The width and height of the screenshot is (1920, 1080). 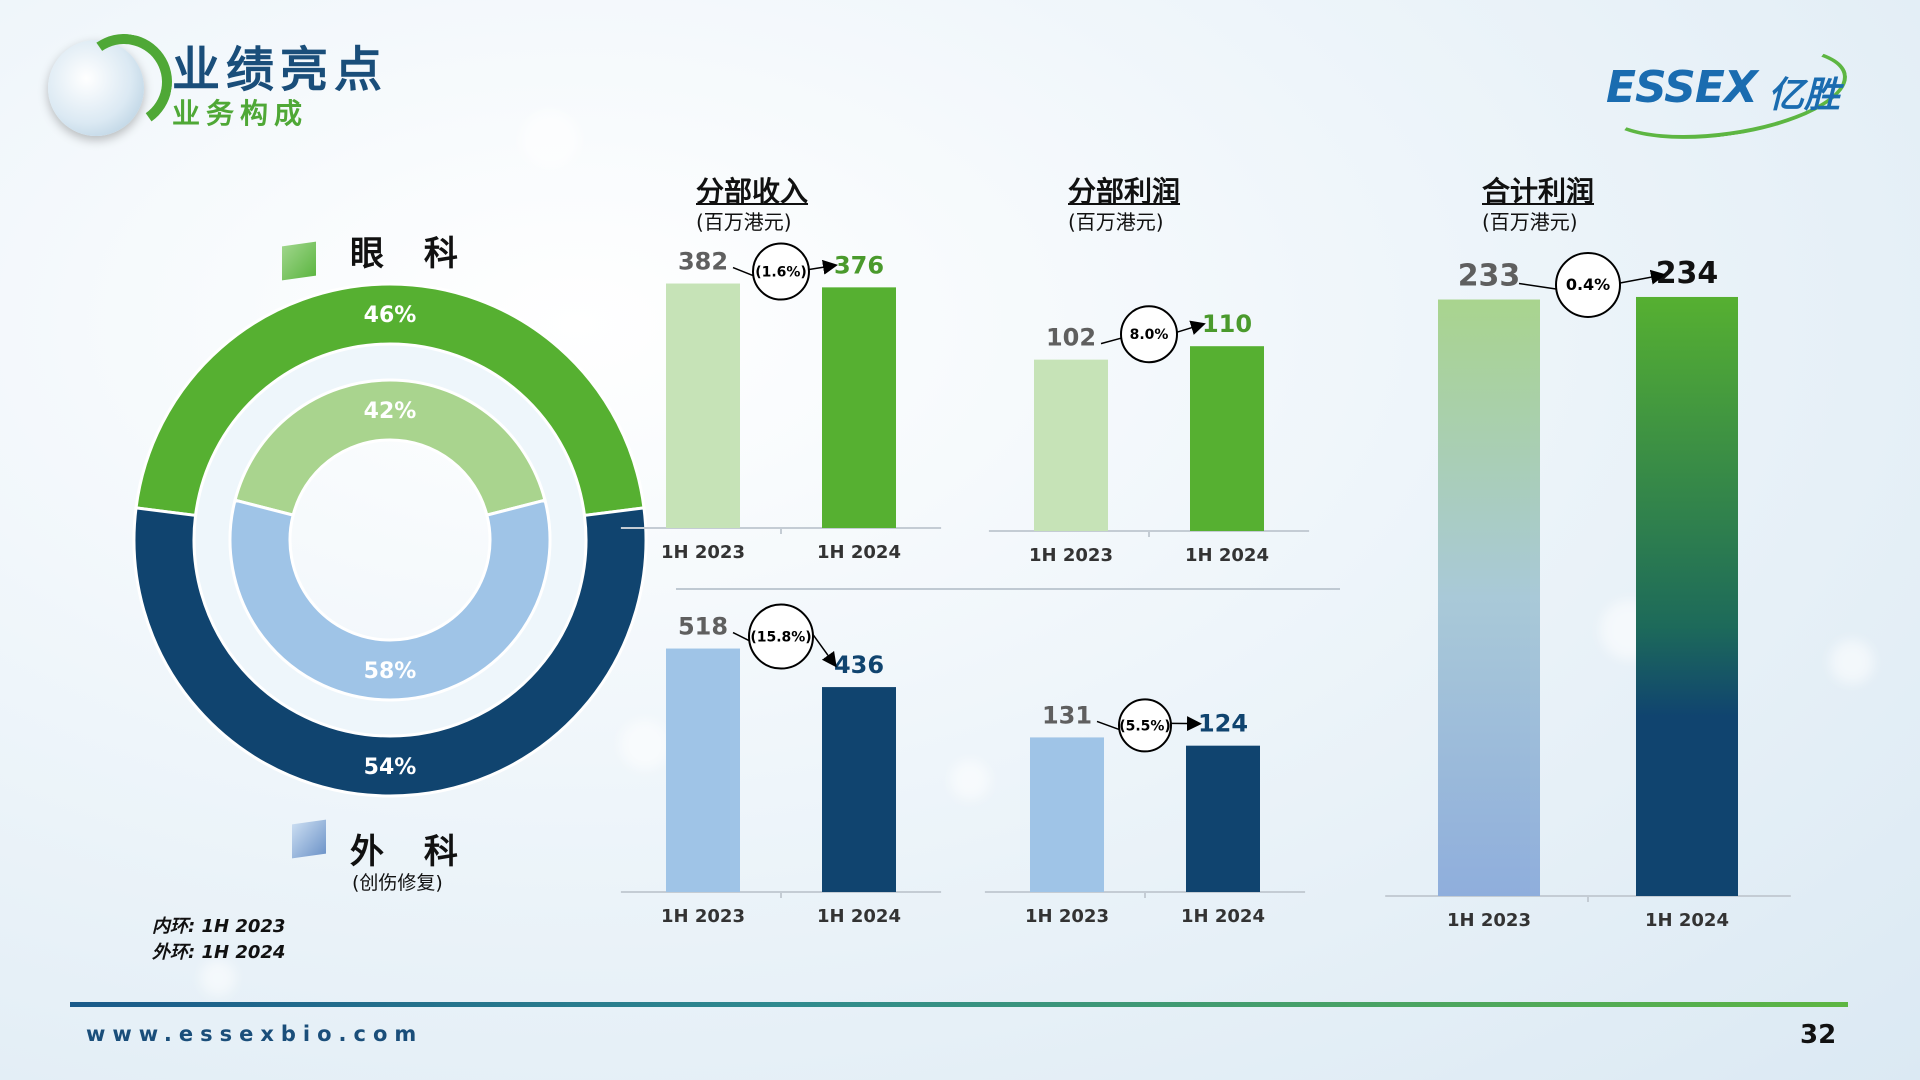 What do you see at coordinates (1223, 724) in the screenshot?
I see `bar-value-label: 124` at bounding box center [1223, 724].